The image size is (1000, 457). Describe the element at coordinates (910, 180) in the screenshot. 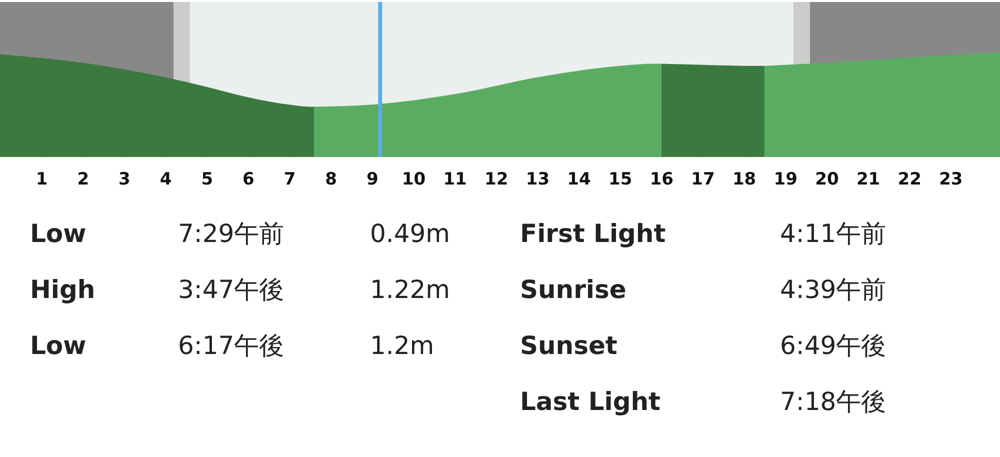

I see `x-tick-label: 22` at that location.